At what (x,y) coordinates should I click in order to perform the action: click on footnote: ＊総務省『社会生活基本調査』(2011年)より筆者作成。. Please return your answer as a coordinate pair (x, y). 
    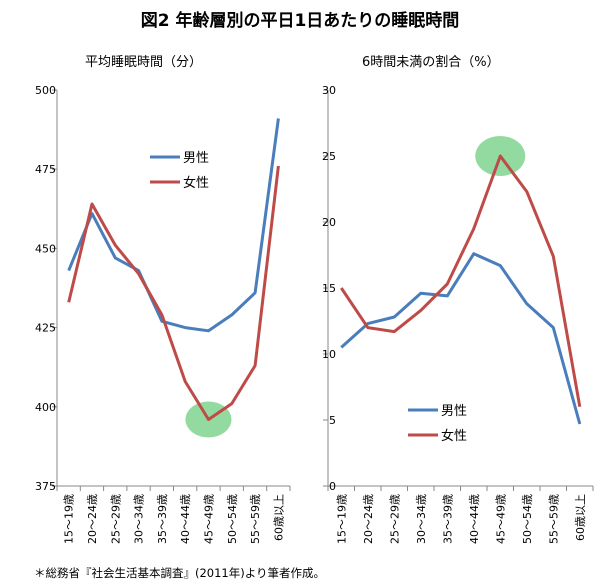
    Looking at the image, I should click on (180, 573).